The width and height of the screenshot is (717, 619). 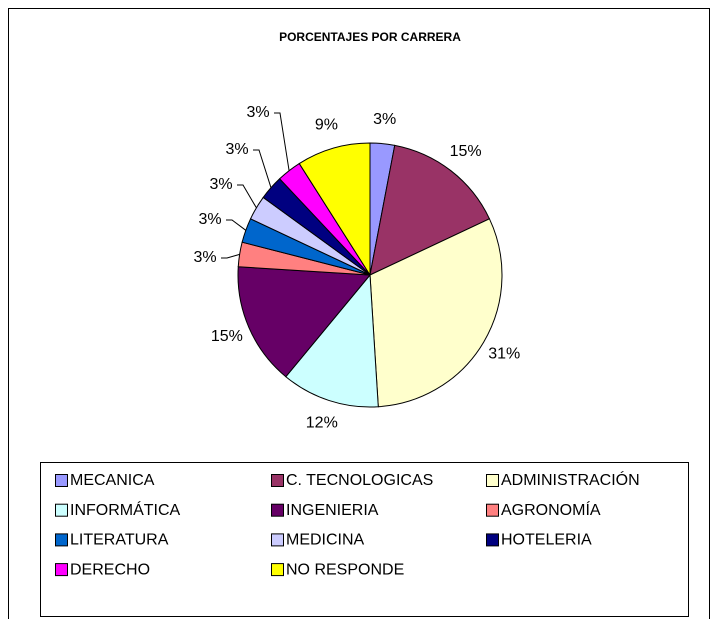 I want to click on legend-label: INFORMÁTICA, so click(x=125, y=509).